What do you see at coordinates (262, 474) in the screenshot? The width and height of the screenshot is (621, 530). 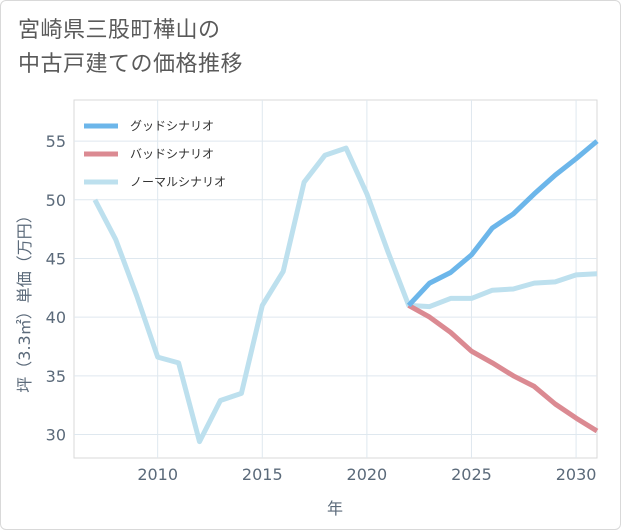 I see `x-tick-label-1: 2015` at bounding box center [262, 474].